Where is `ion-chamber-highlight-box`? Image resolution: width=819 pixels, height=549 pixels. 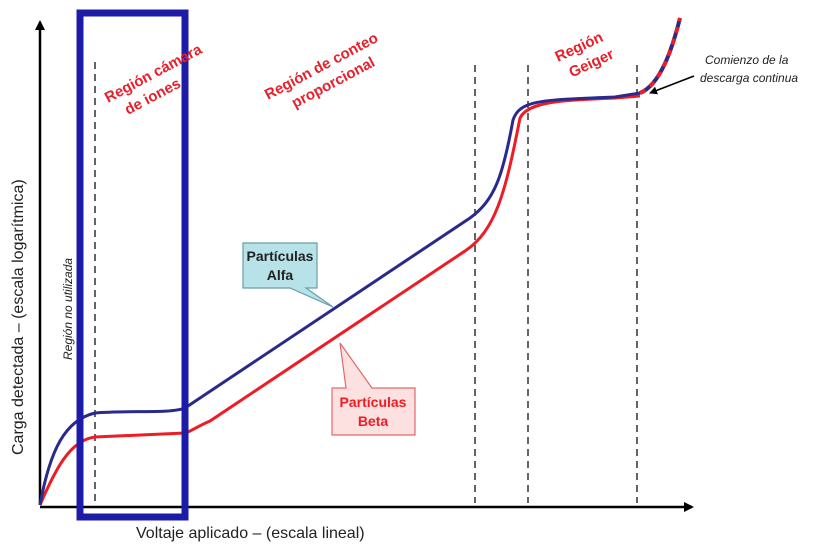 ion-chamber-highlight-box is located at coordinates (132, 265).